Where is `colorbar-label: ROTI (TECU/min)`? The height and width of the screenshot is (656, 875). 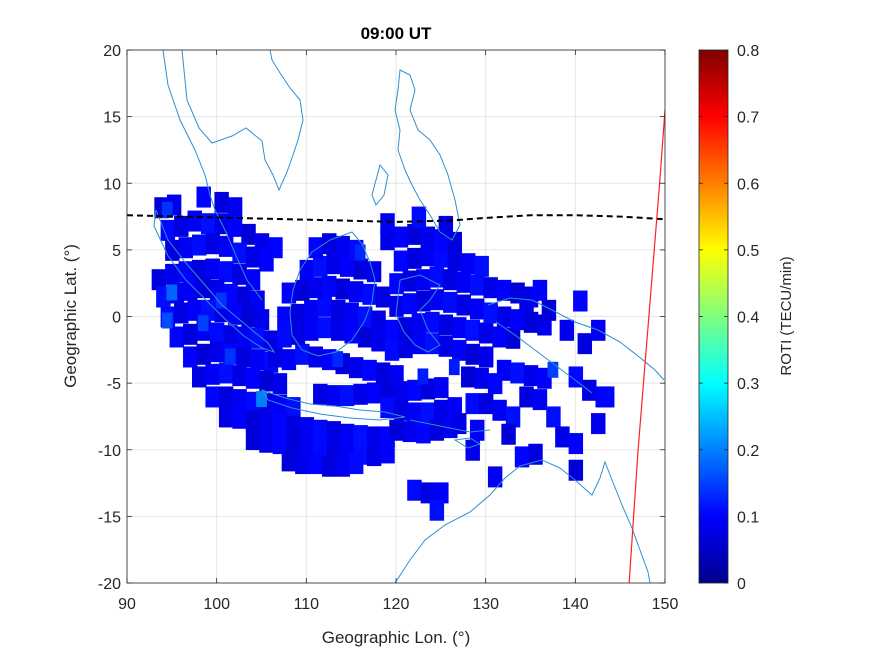 colorbar-label: ROTI (TECU/min) is located at coordinates (786, 315).